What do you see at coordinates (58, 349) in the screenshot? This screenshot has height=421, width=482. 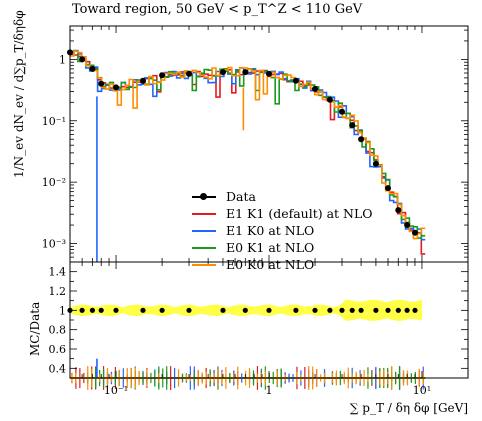 I see `ratio-tick-label-1: 0.6` at bounding box center [58, 349].